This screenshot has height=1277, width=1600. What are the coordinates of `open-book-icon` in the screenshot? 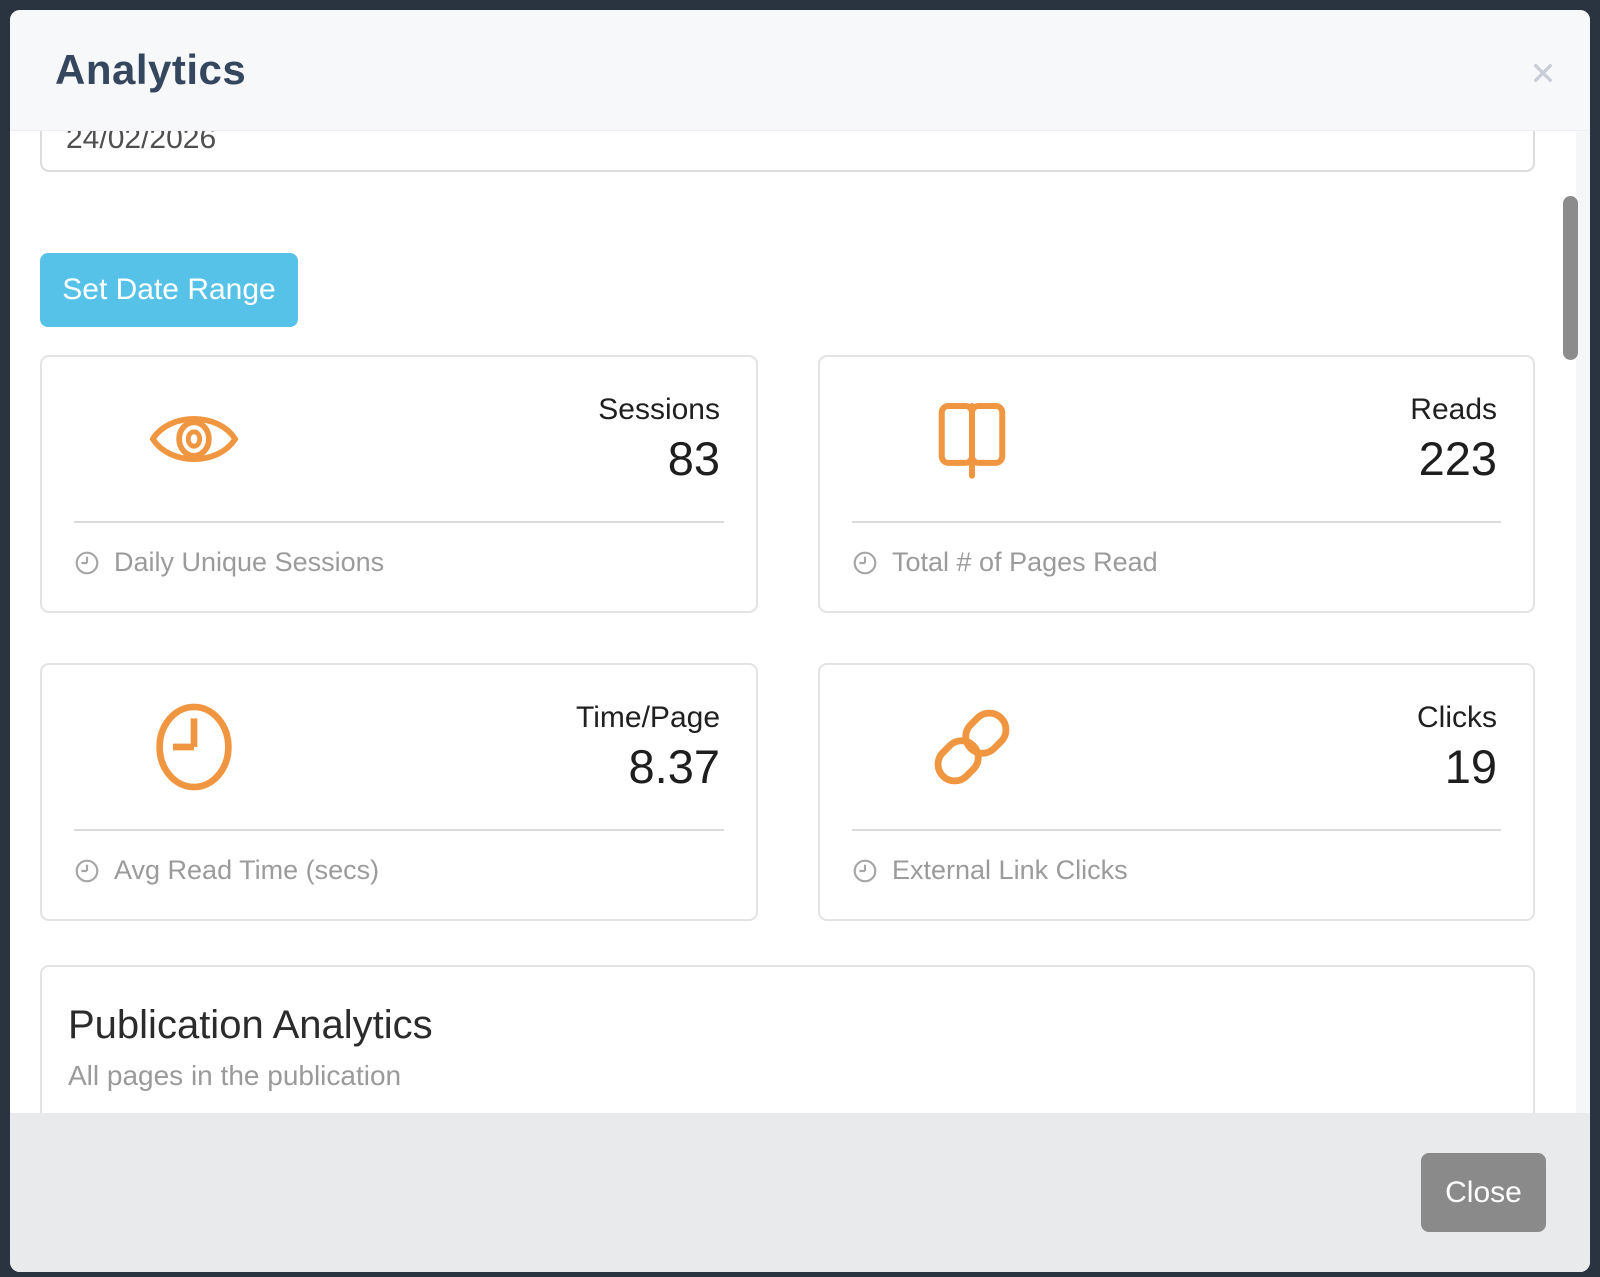 It's located at (972, 439).